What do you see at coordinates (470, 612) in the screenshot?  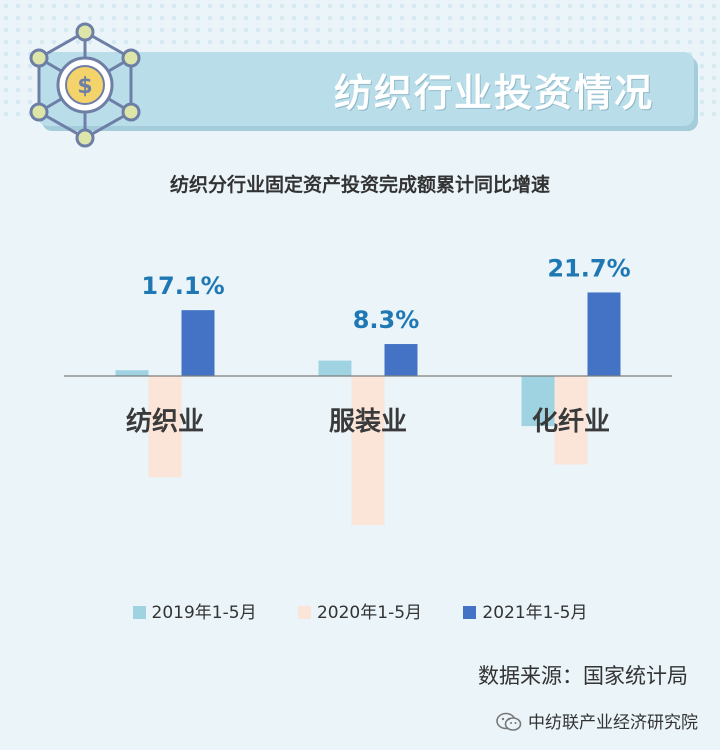 I see `legend-swatch-2021` at bounding box center [470, 612].